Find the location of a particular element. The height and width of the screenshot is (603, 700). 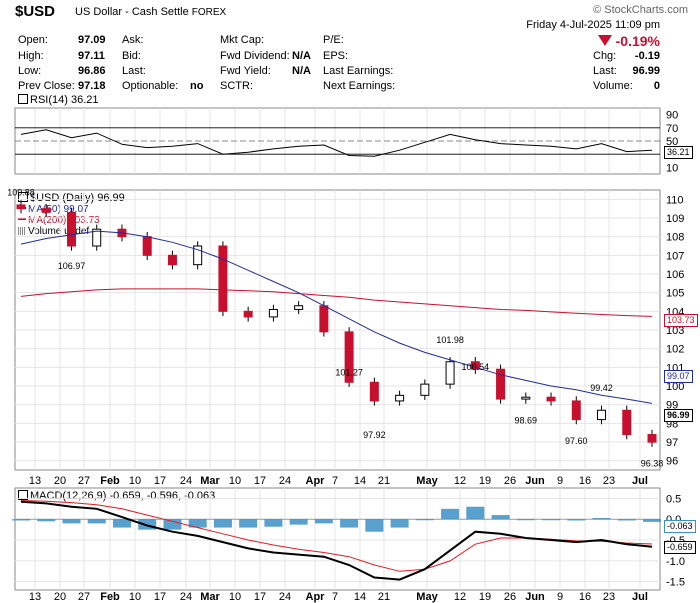

last-earnings-label: Last Earnings: is located at coordinates (358, 71).